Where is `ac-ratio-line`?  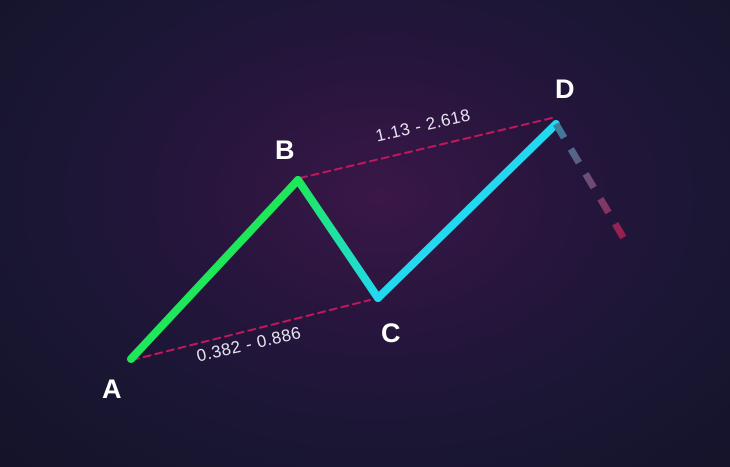 ac-ratio-line is located at coordinates (251, 330).